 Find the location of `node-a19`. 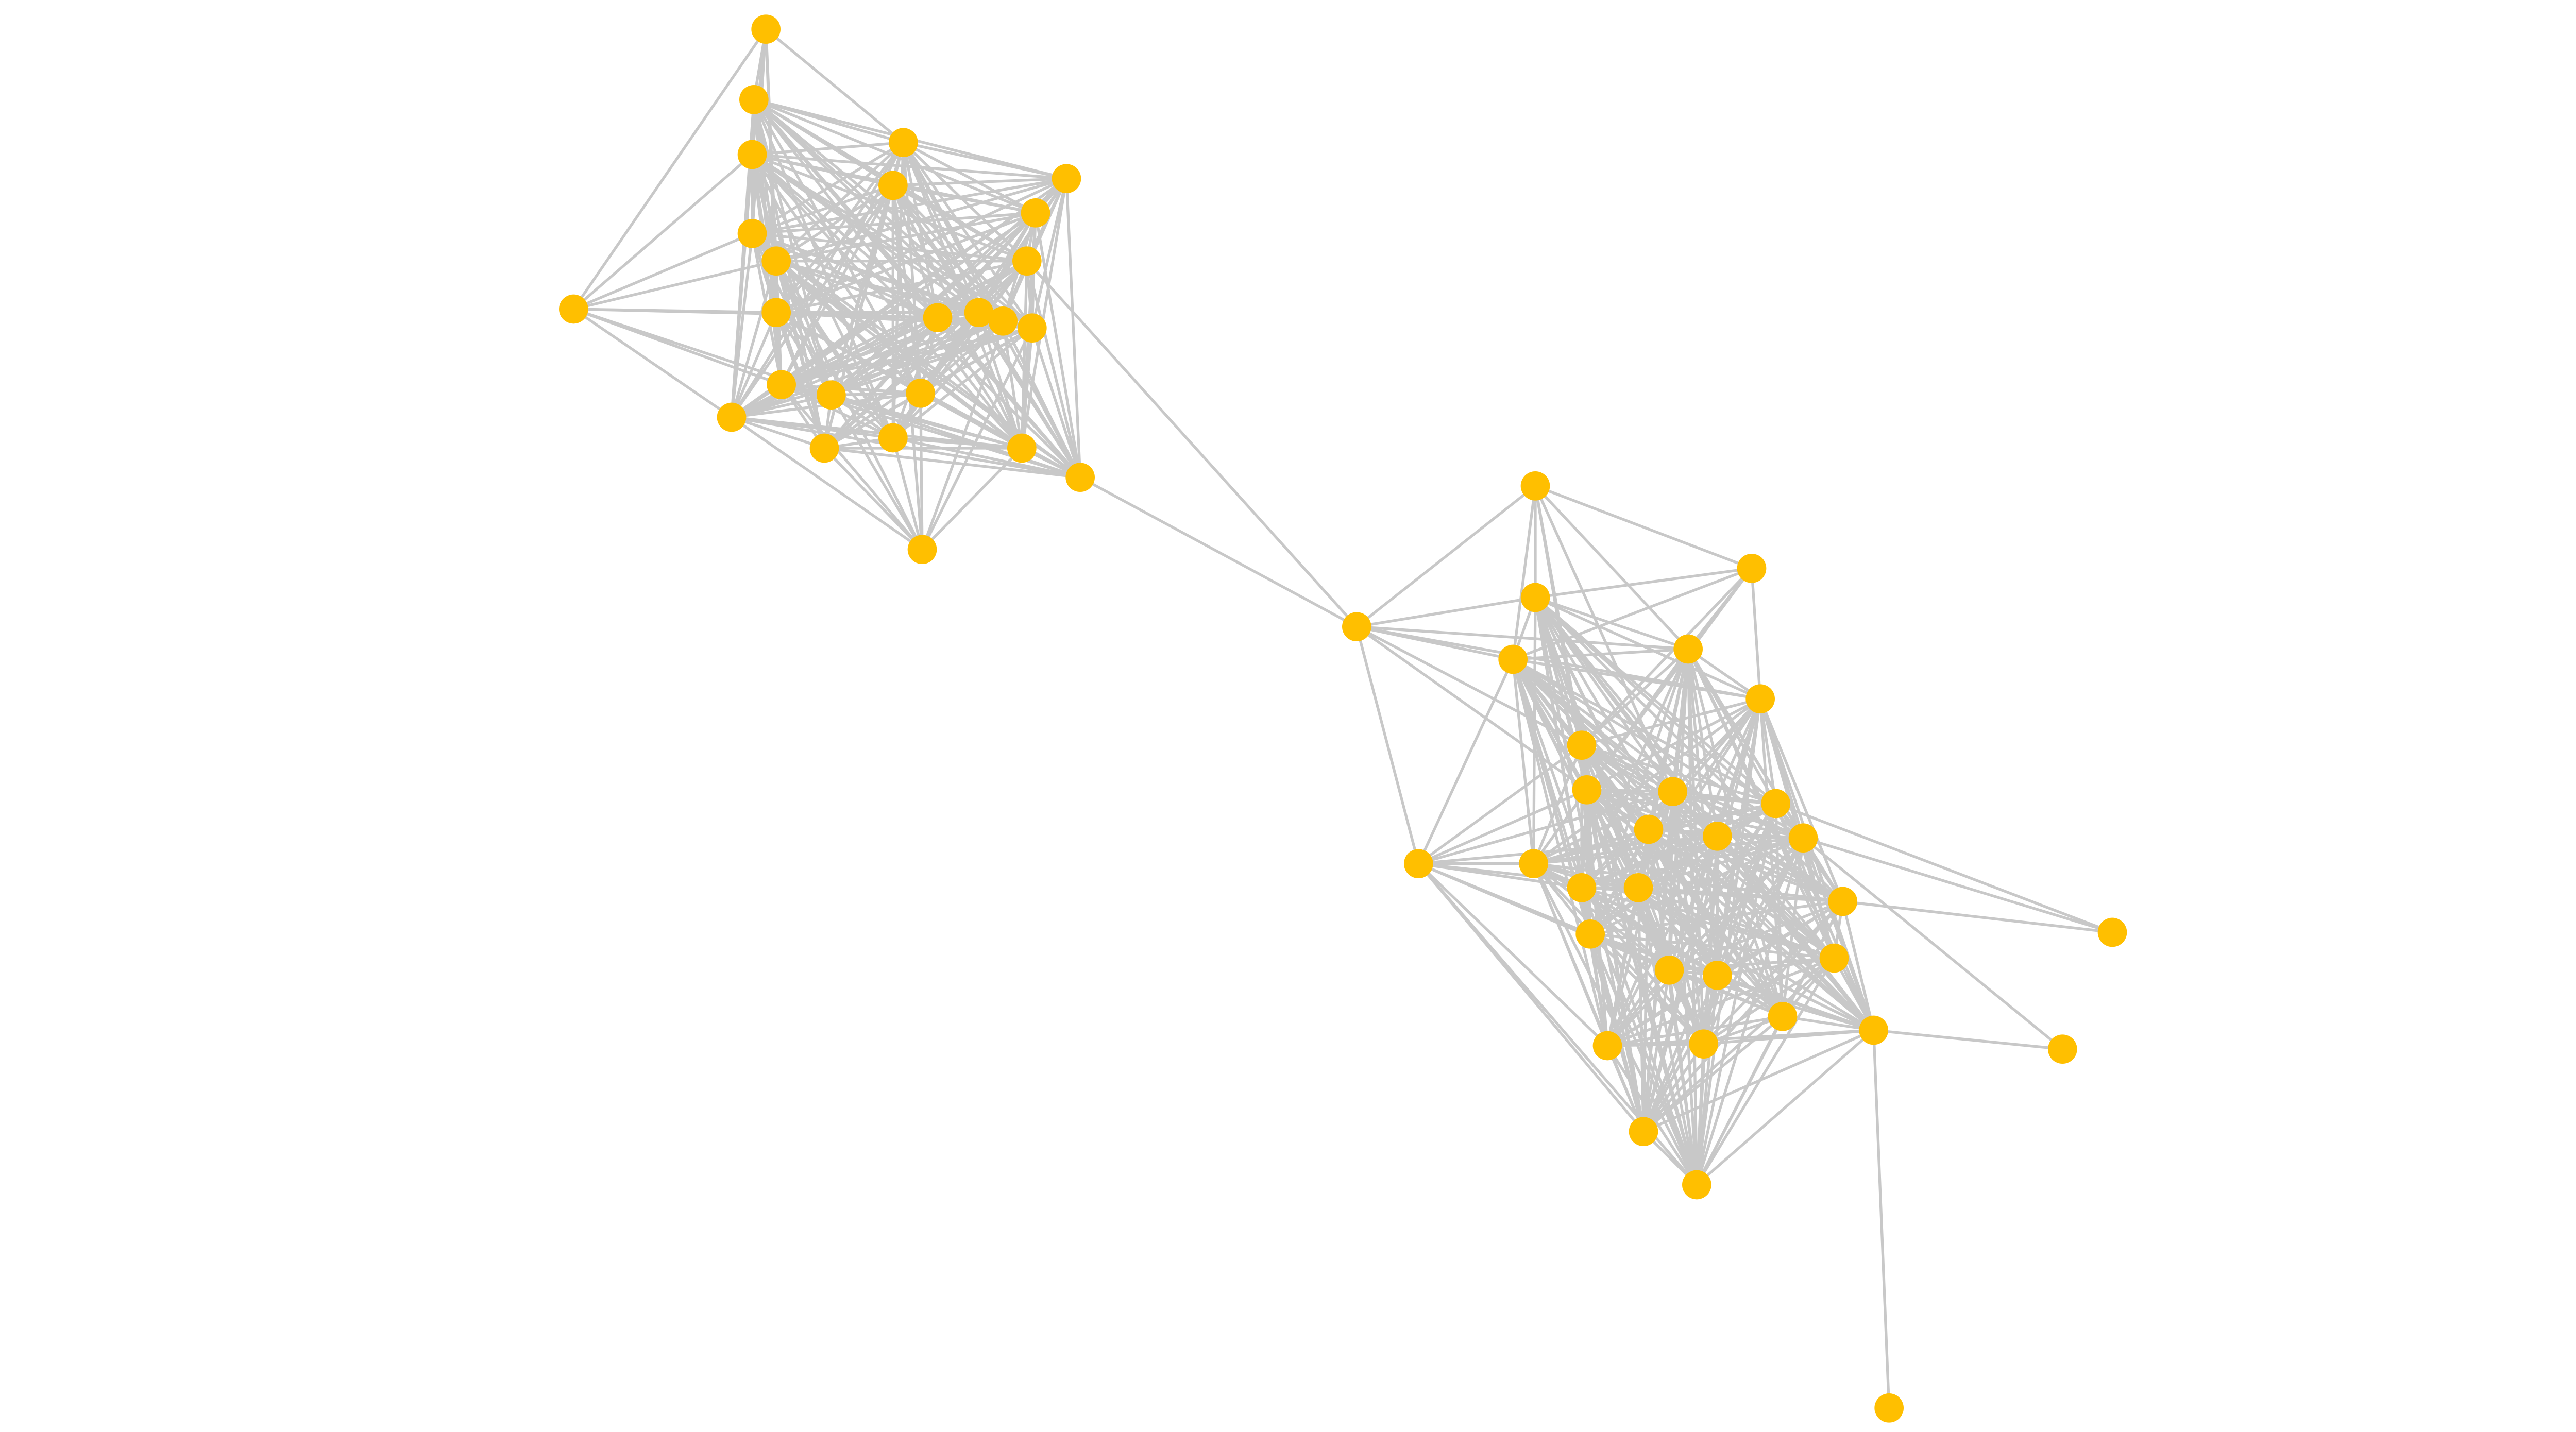

node-a19 is located at coordinates (920, 393).